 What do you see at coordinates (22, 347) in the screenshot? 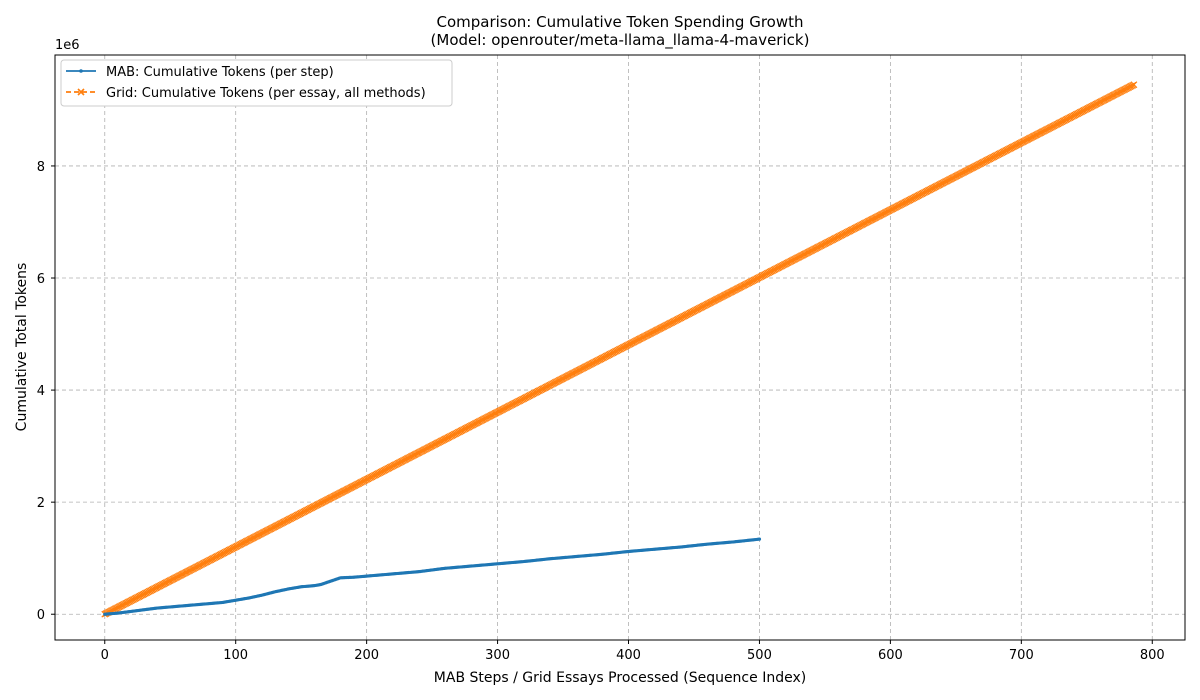
I see `y-axis-label: Cumulative Total Tokens` at bounding box center [22, 347].